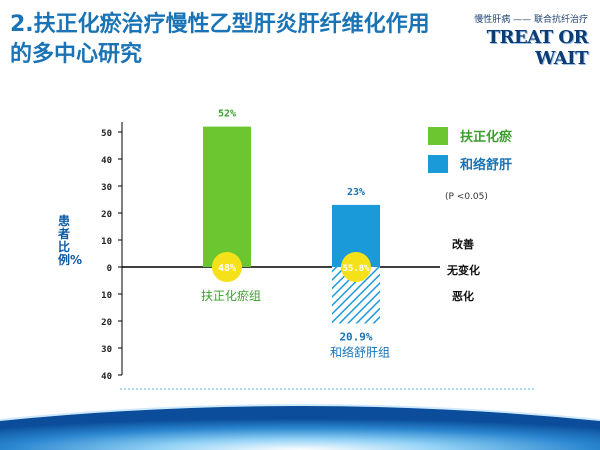 This screenshot has height=450, width=600. I want to click on label-nochange: 无变化, so click(463, 270).